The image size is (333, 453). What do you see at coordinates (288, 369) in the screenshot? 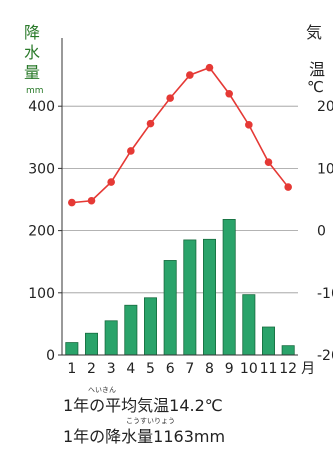
I see `x-axis-tick-label: 12` at bounding box center [288, 369].